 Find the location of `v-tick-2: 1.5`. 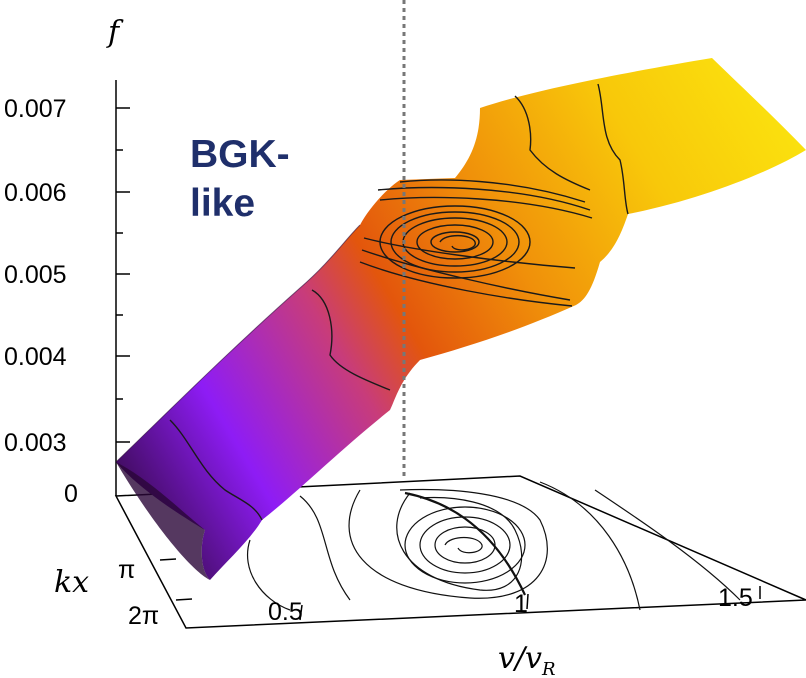

v-tick-2: 1.5 is located at coordinates (735, 598).